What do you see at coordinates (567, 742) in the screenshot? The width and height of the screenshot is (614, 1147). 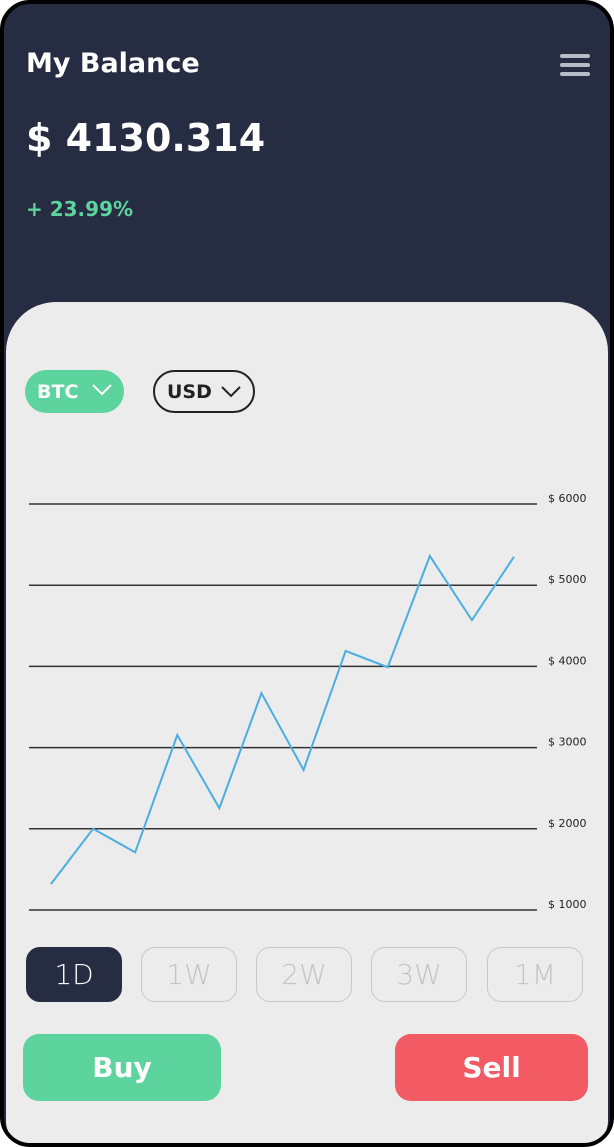 I see `y-tick-label: $ 3000` at bounding box center [567, 742].